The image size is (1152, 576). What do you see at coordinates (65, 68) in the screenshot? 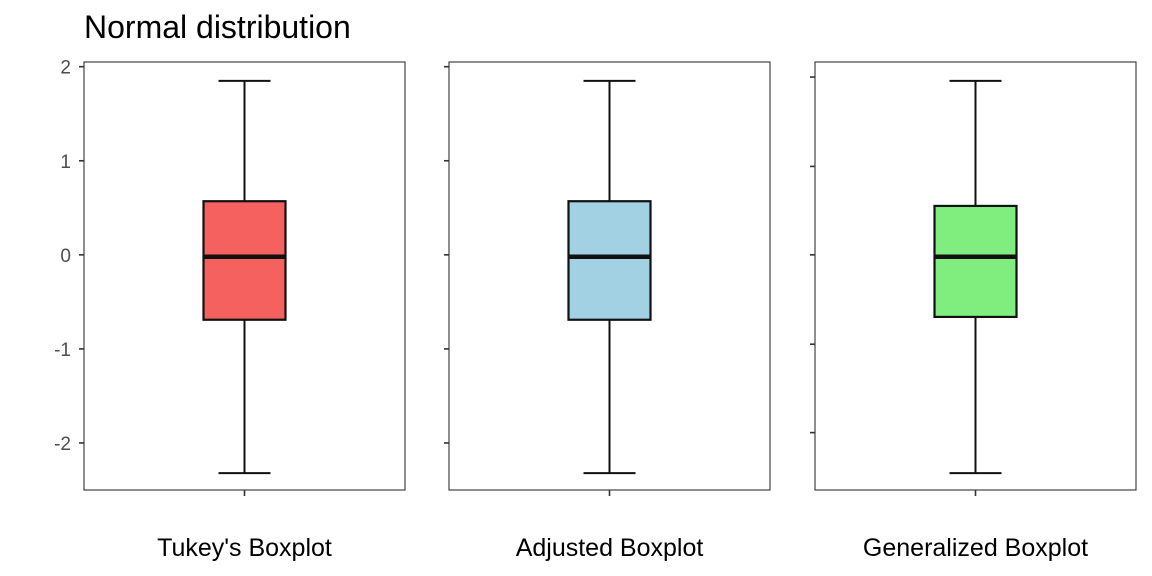
I see `y-tick-label: 2` at bounding box center [65, 68].